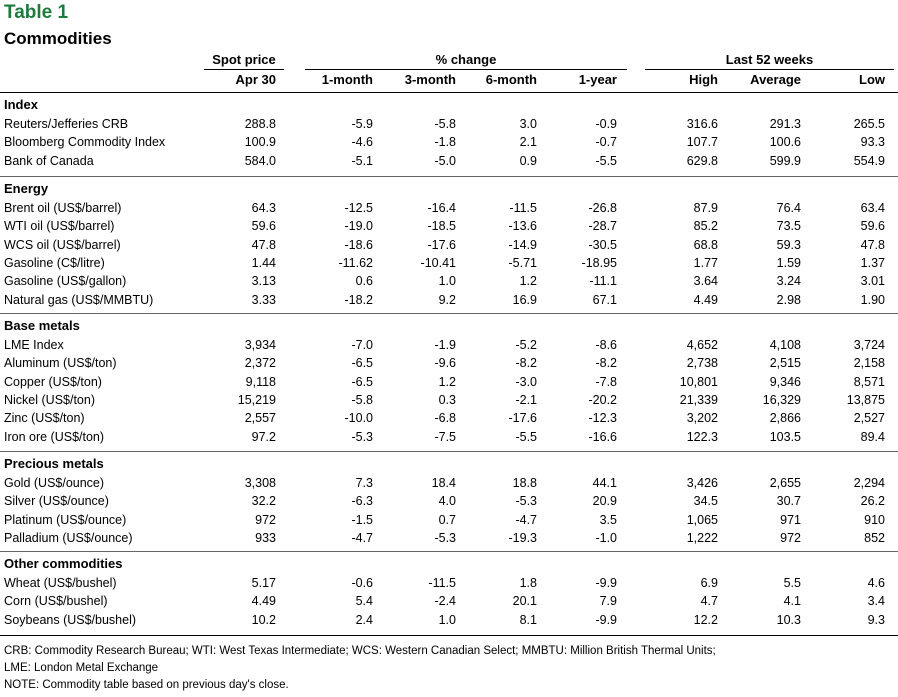  What do you see at coordinates (788, 262) in the screenshot?
I see `cell-average: 1.59` at bounding box center [788, 262].